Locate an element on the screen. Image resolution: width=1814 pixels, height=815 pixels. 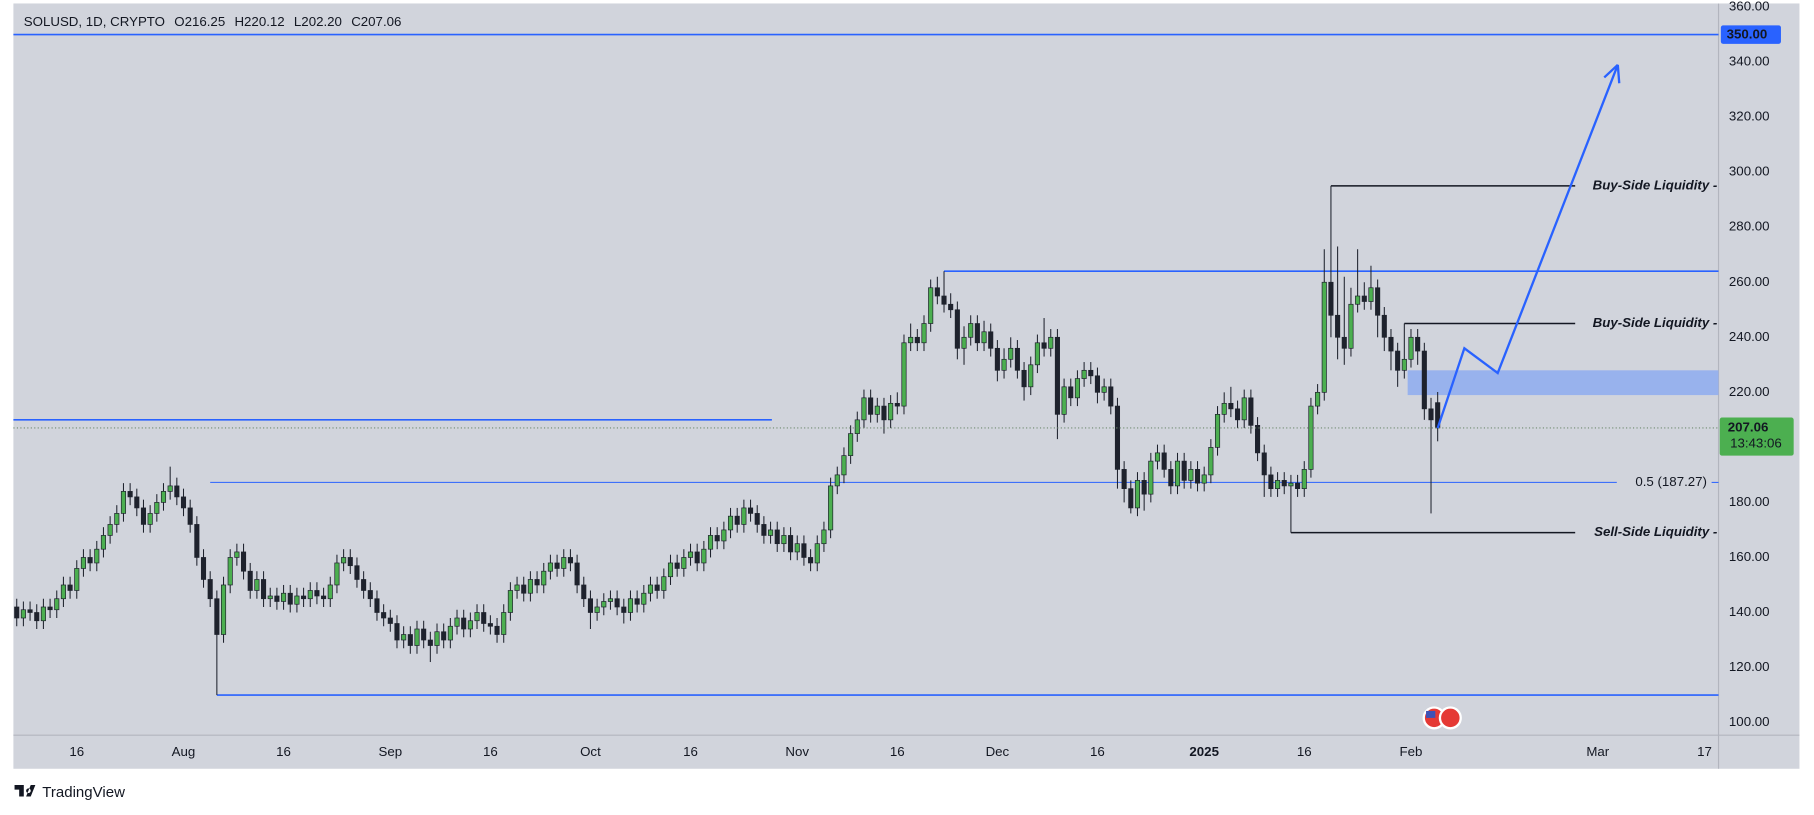
x-tick-label: Dec is located at coordinates (998, 751).